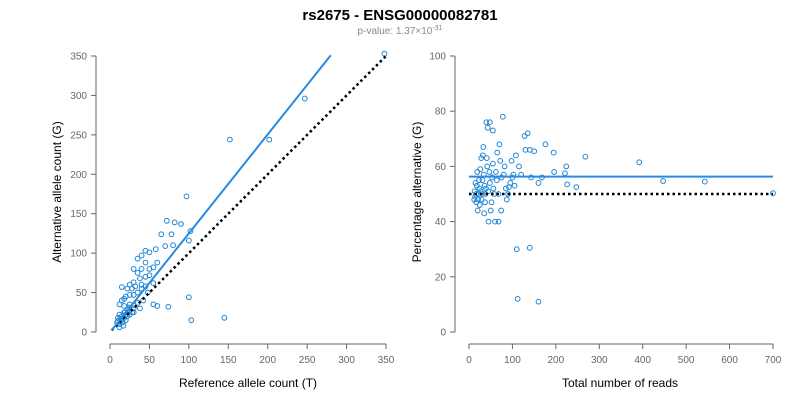  Describe the element at coordinates (437, 28) in the screenshot. I see `p-value-exponent: -31` at that location.